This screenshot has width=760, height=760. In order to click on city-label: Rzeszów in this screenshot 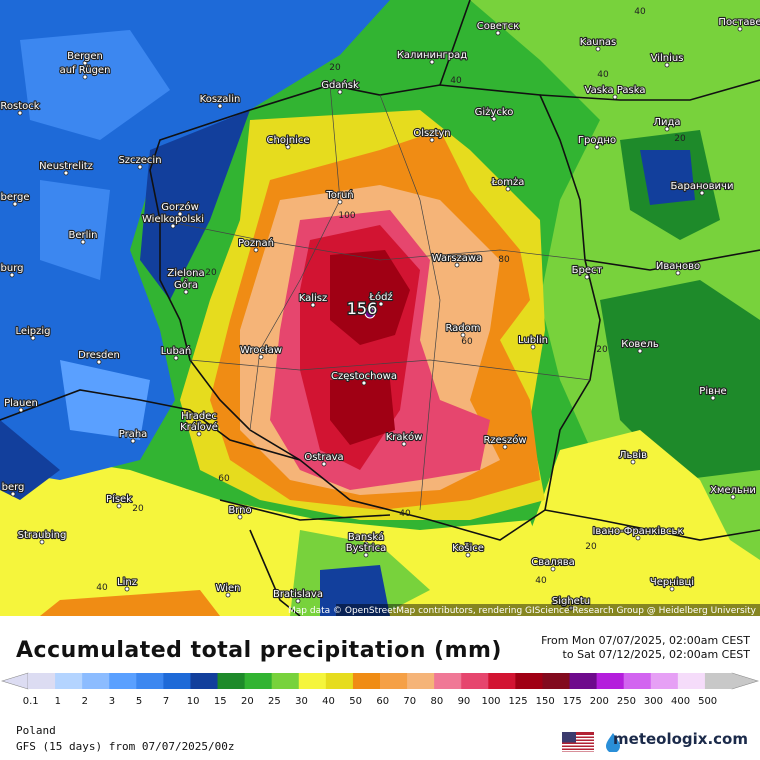, I will do `click(504, 440)`.